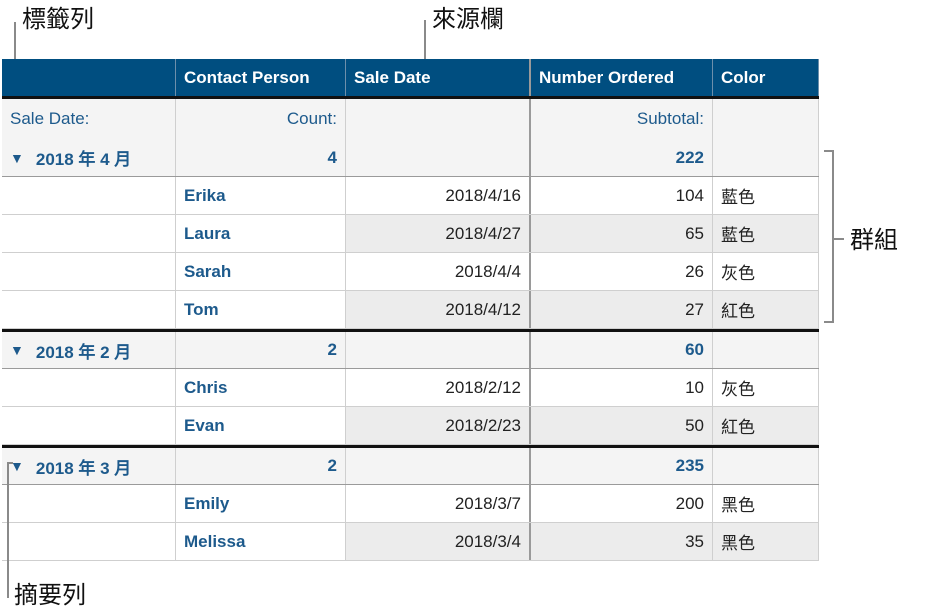  Describe the element at coordinates (738, 235) in the screenshot. I see `color-text: 藍色` at that location.